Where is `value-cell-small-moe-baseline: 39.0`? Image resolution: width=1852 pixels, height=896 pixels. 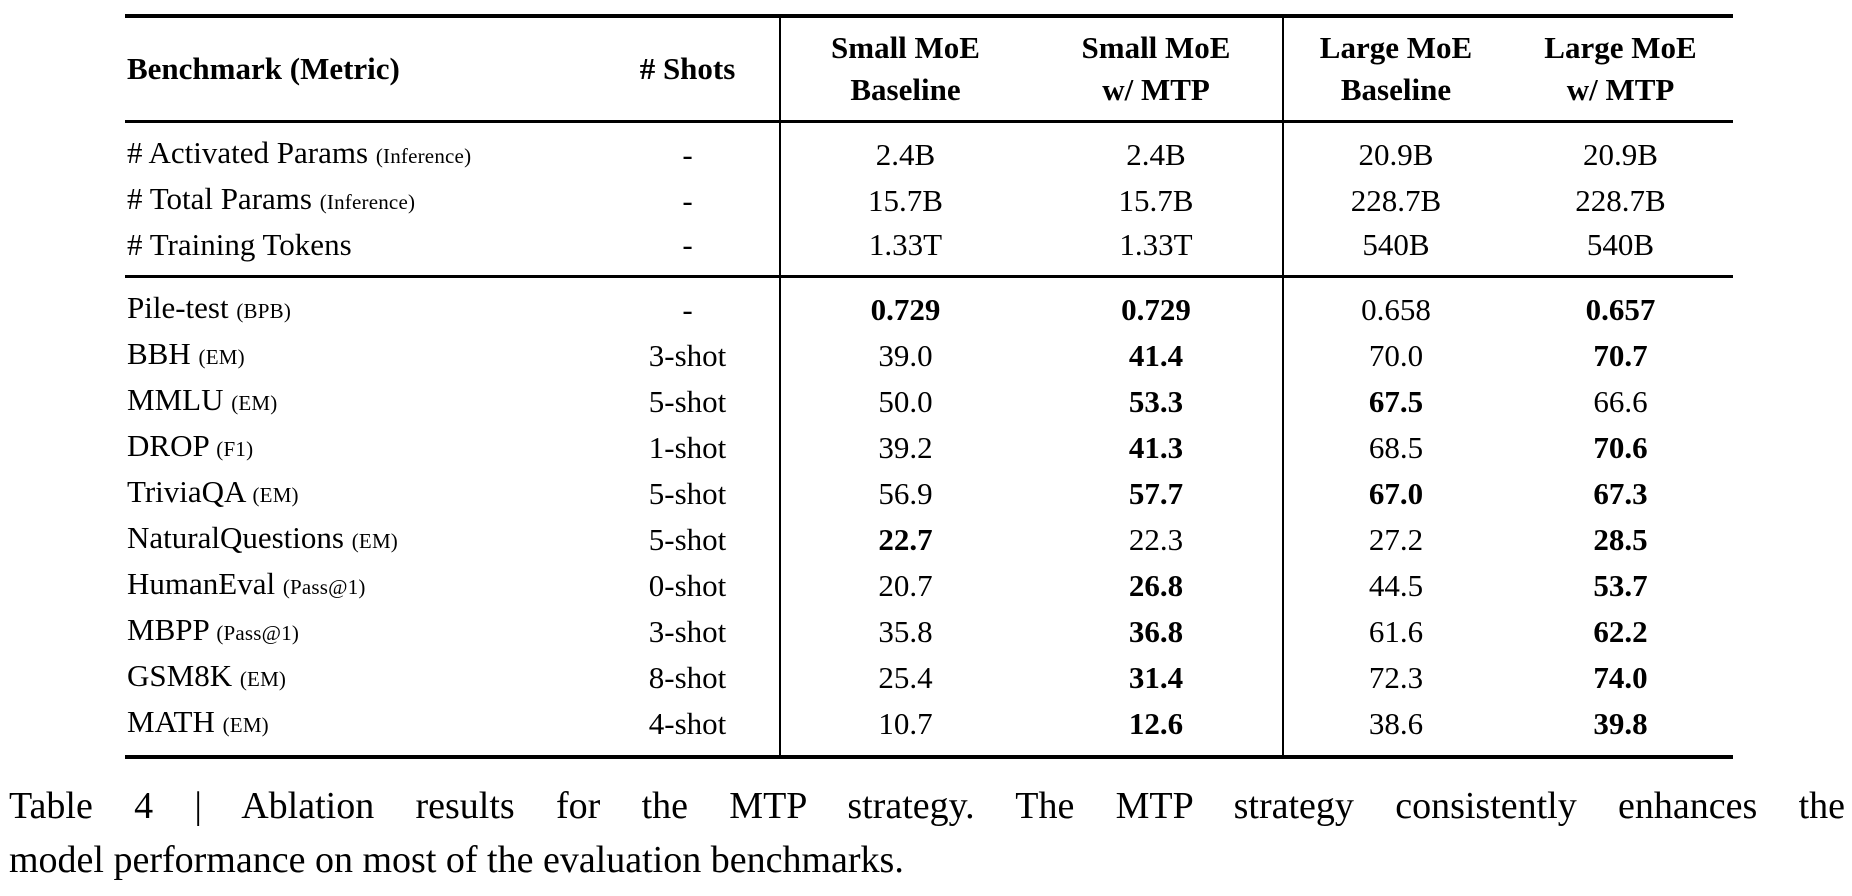
value-cell-small-moe-baseline: 39.0 is located at coordinates (904, 355).